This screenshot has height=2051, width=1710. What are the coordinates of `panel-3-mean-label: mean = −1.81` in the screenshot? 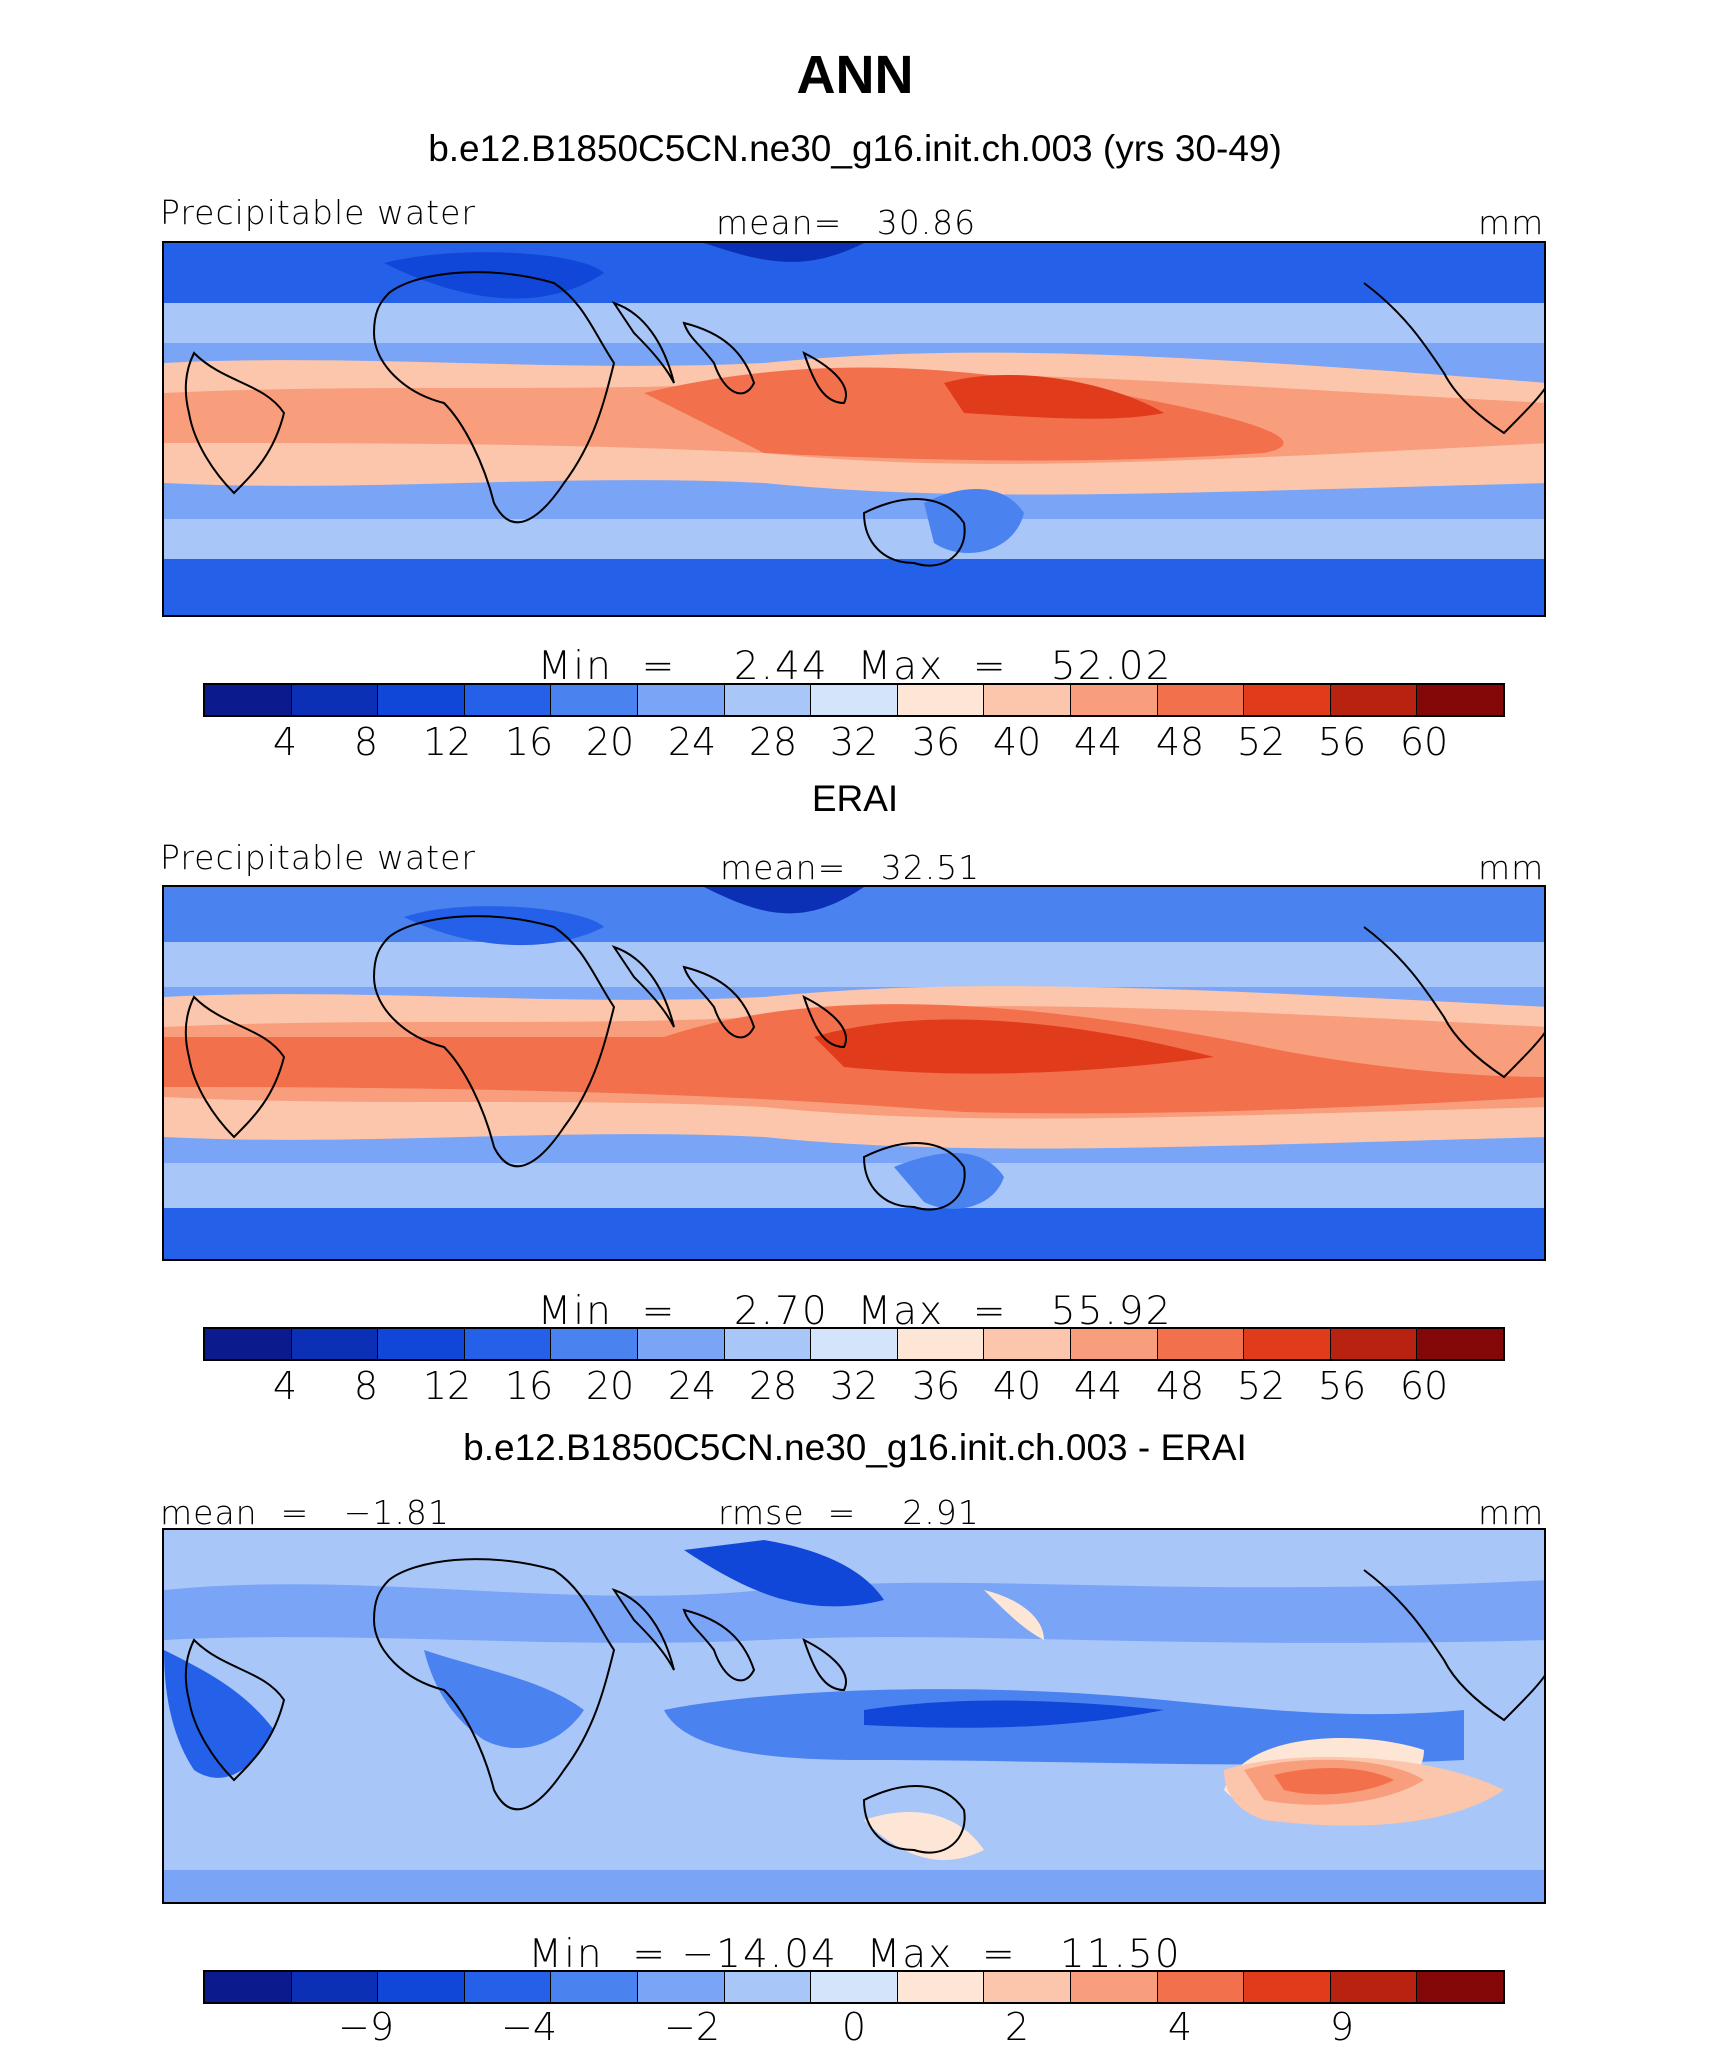 It's located at (305, 1512).